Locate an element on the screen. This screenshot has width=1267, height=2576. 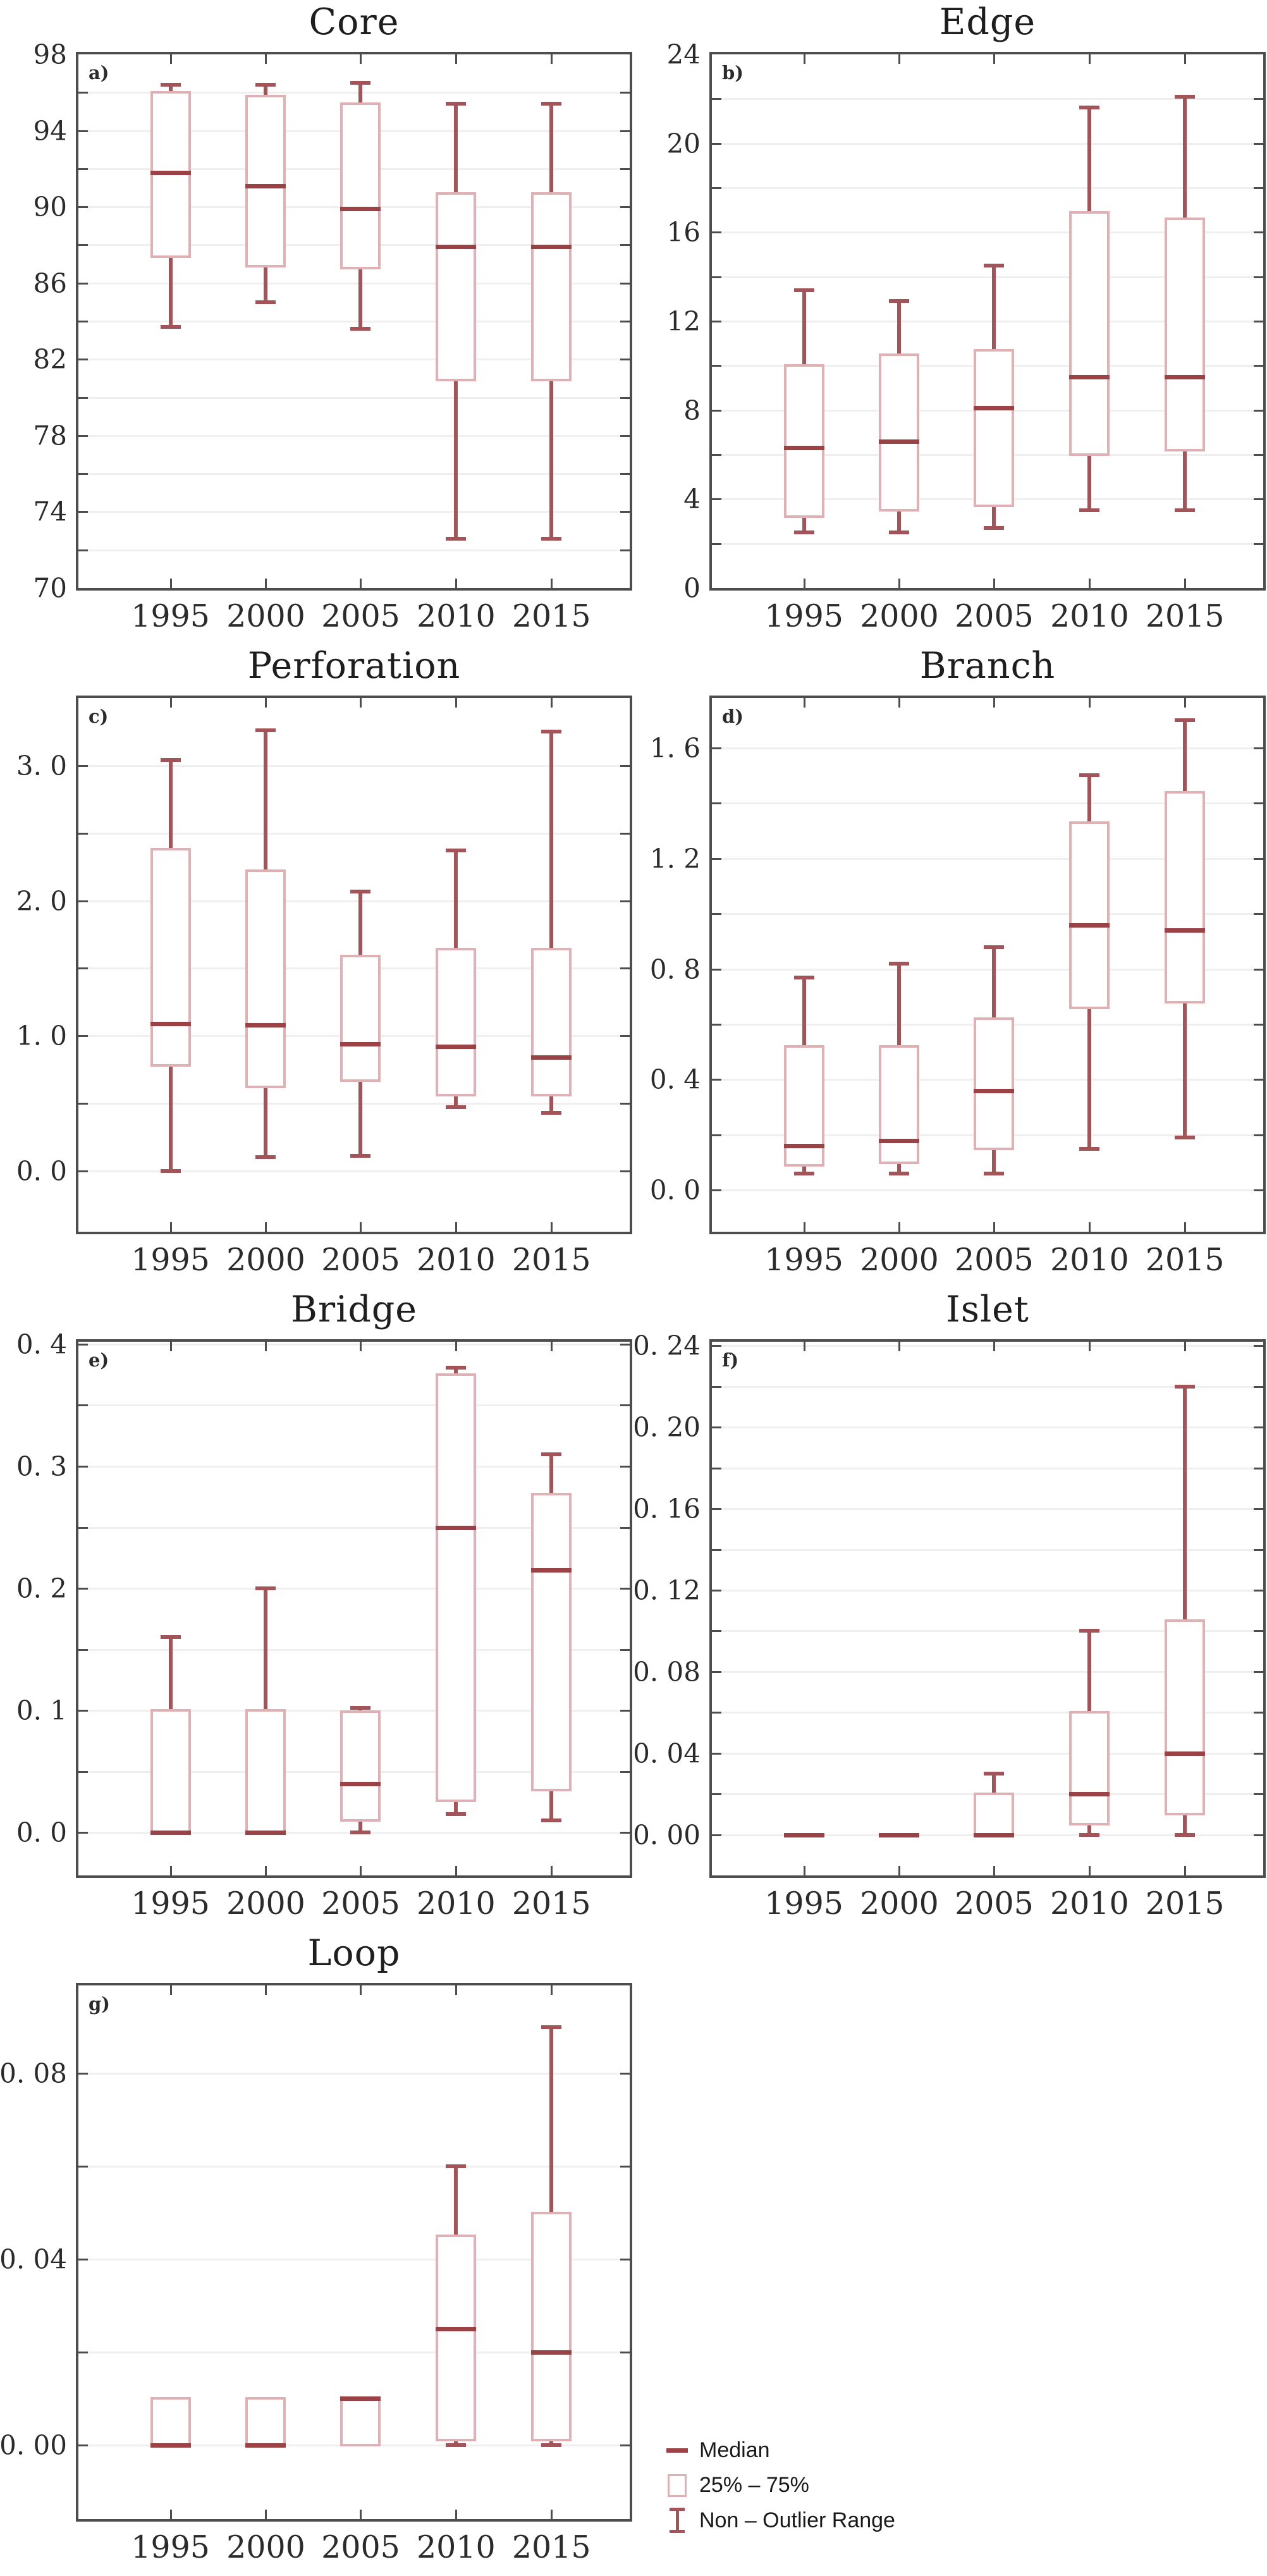
legend-item-nonoutlier: Non – Outlier Range is located at coordinates (779, 2520).